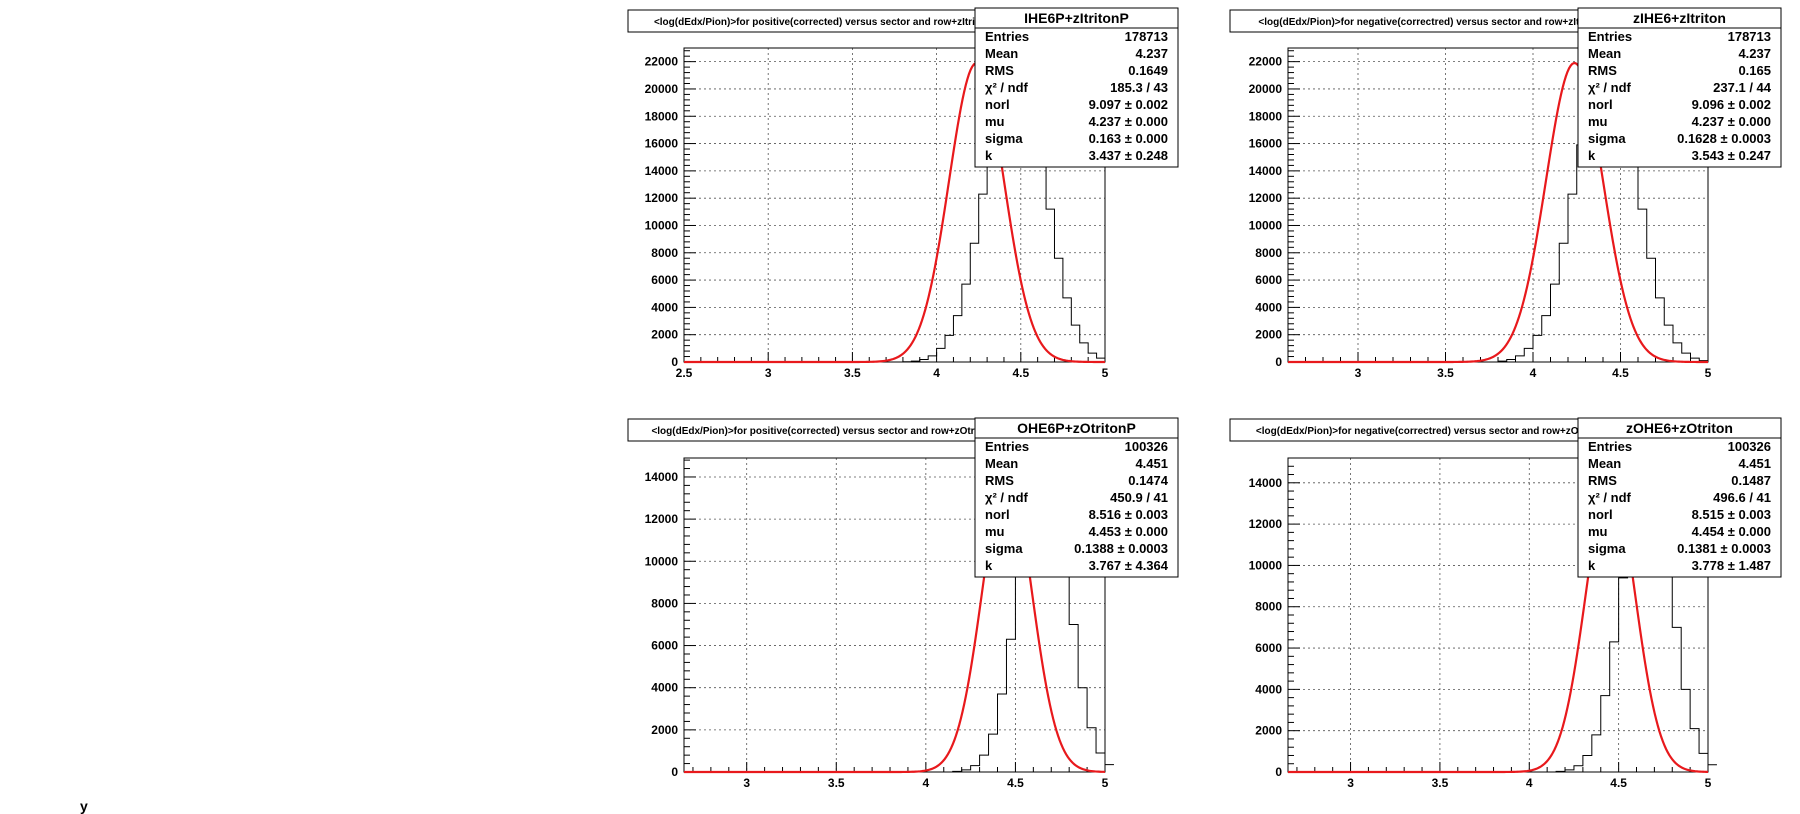 Image resolution: width=1800 pixels, height=814 pixels. Describe the element at coordinates (1148, 480) in the screenshot. I see `stats-value: 0.1474` at that location.